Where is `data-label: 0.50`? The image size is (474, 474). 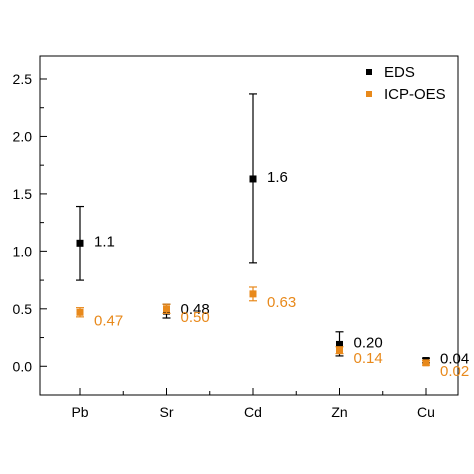 data-label: 0.50 is located at coordinates (195, 317).